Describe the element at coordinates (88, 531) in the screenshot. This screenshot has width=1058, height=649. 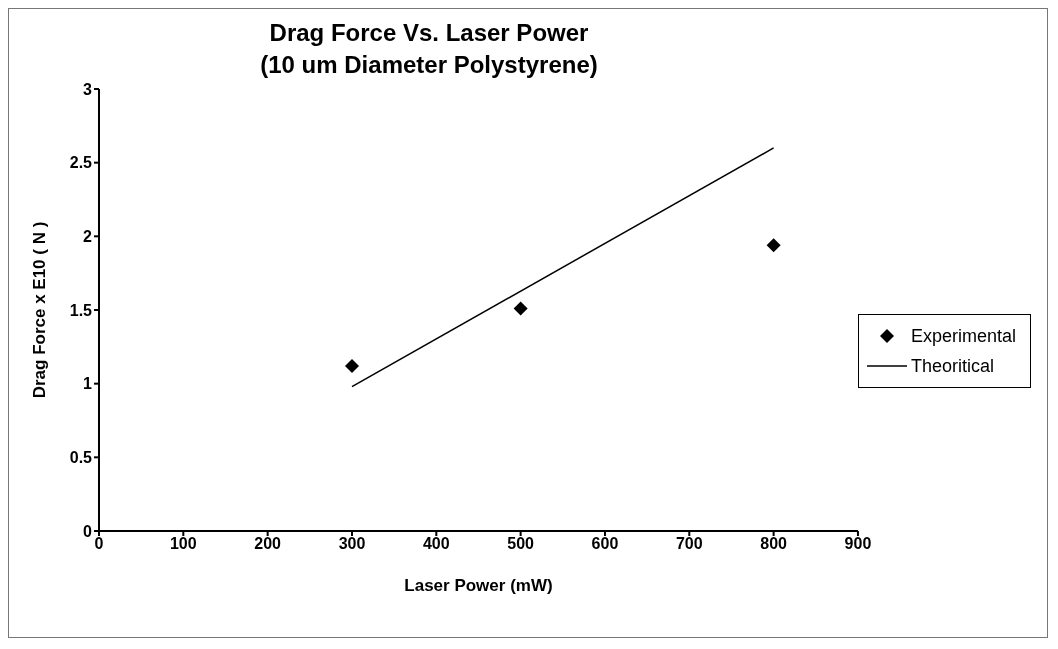
I see `y-tick-label: 0` at that location.